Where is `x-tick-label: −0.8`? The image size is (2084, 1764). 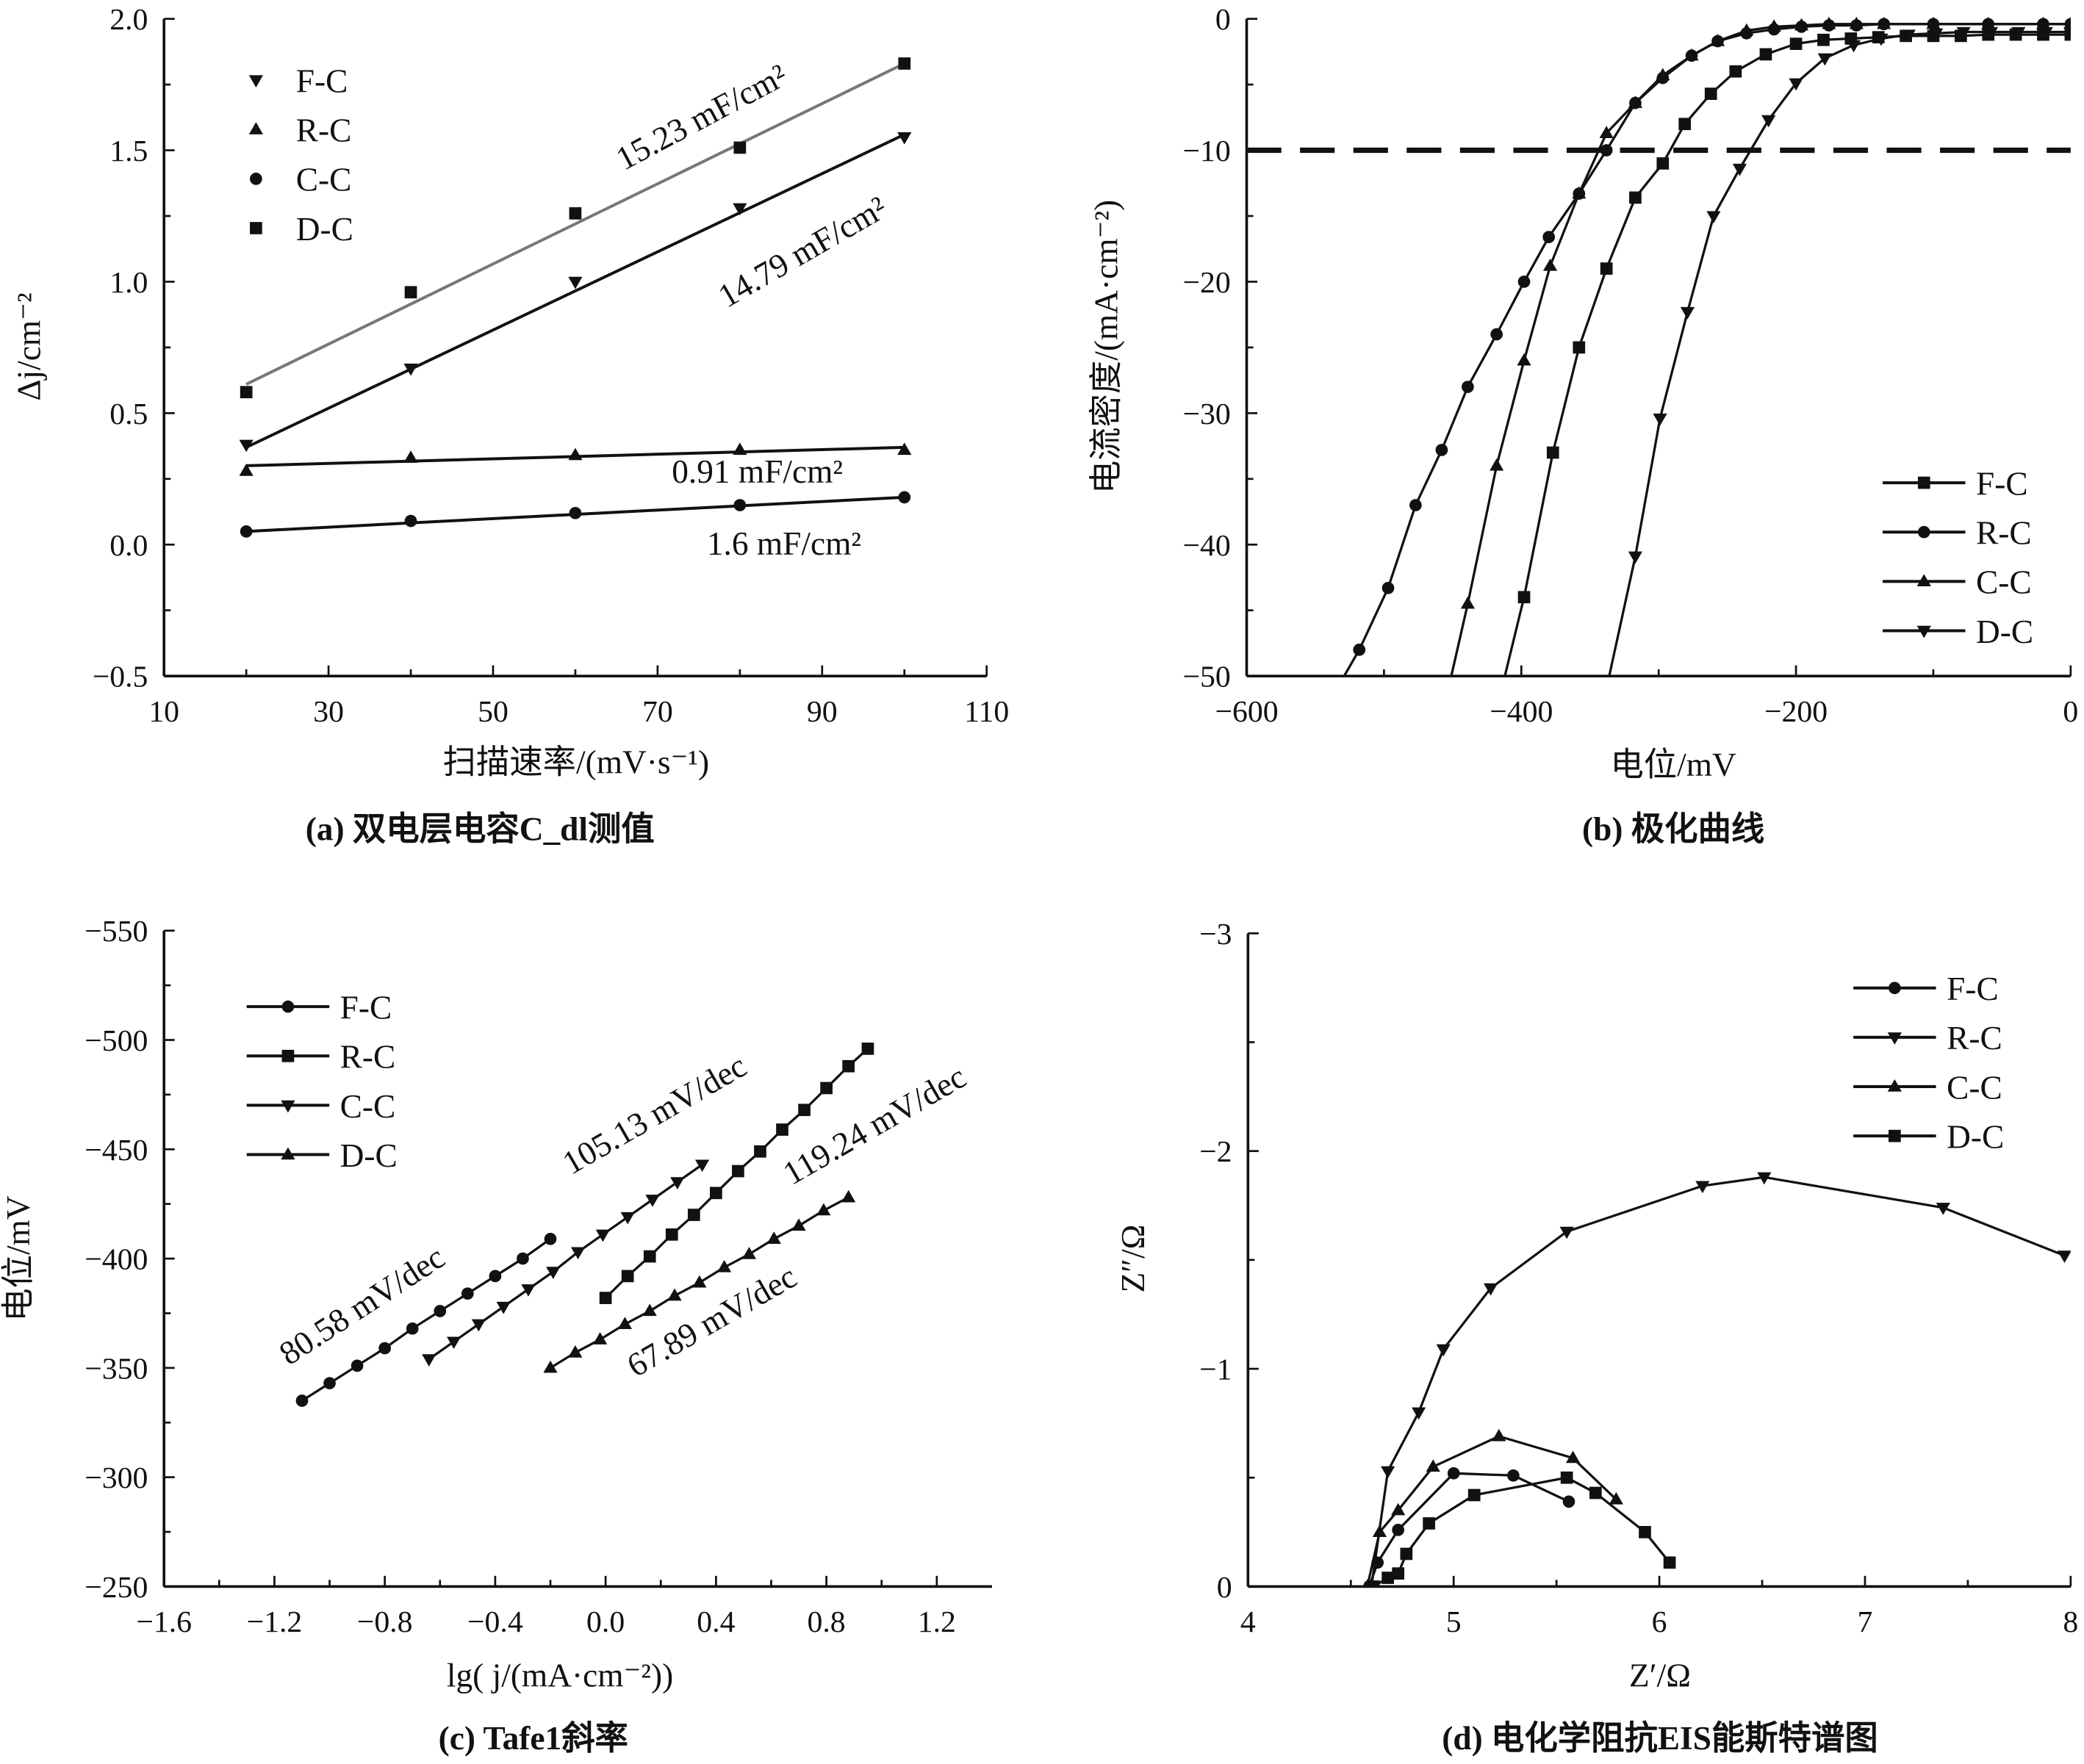 x-tick-label: −0.8 is located at coordinates (385, 1622).